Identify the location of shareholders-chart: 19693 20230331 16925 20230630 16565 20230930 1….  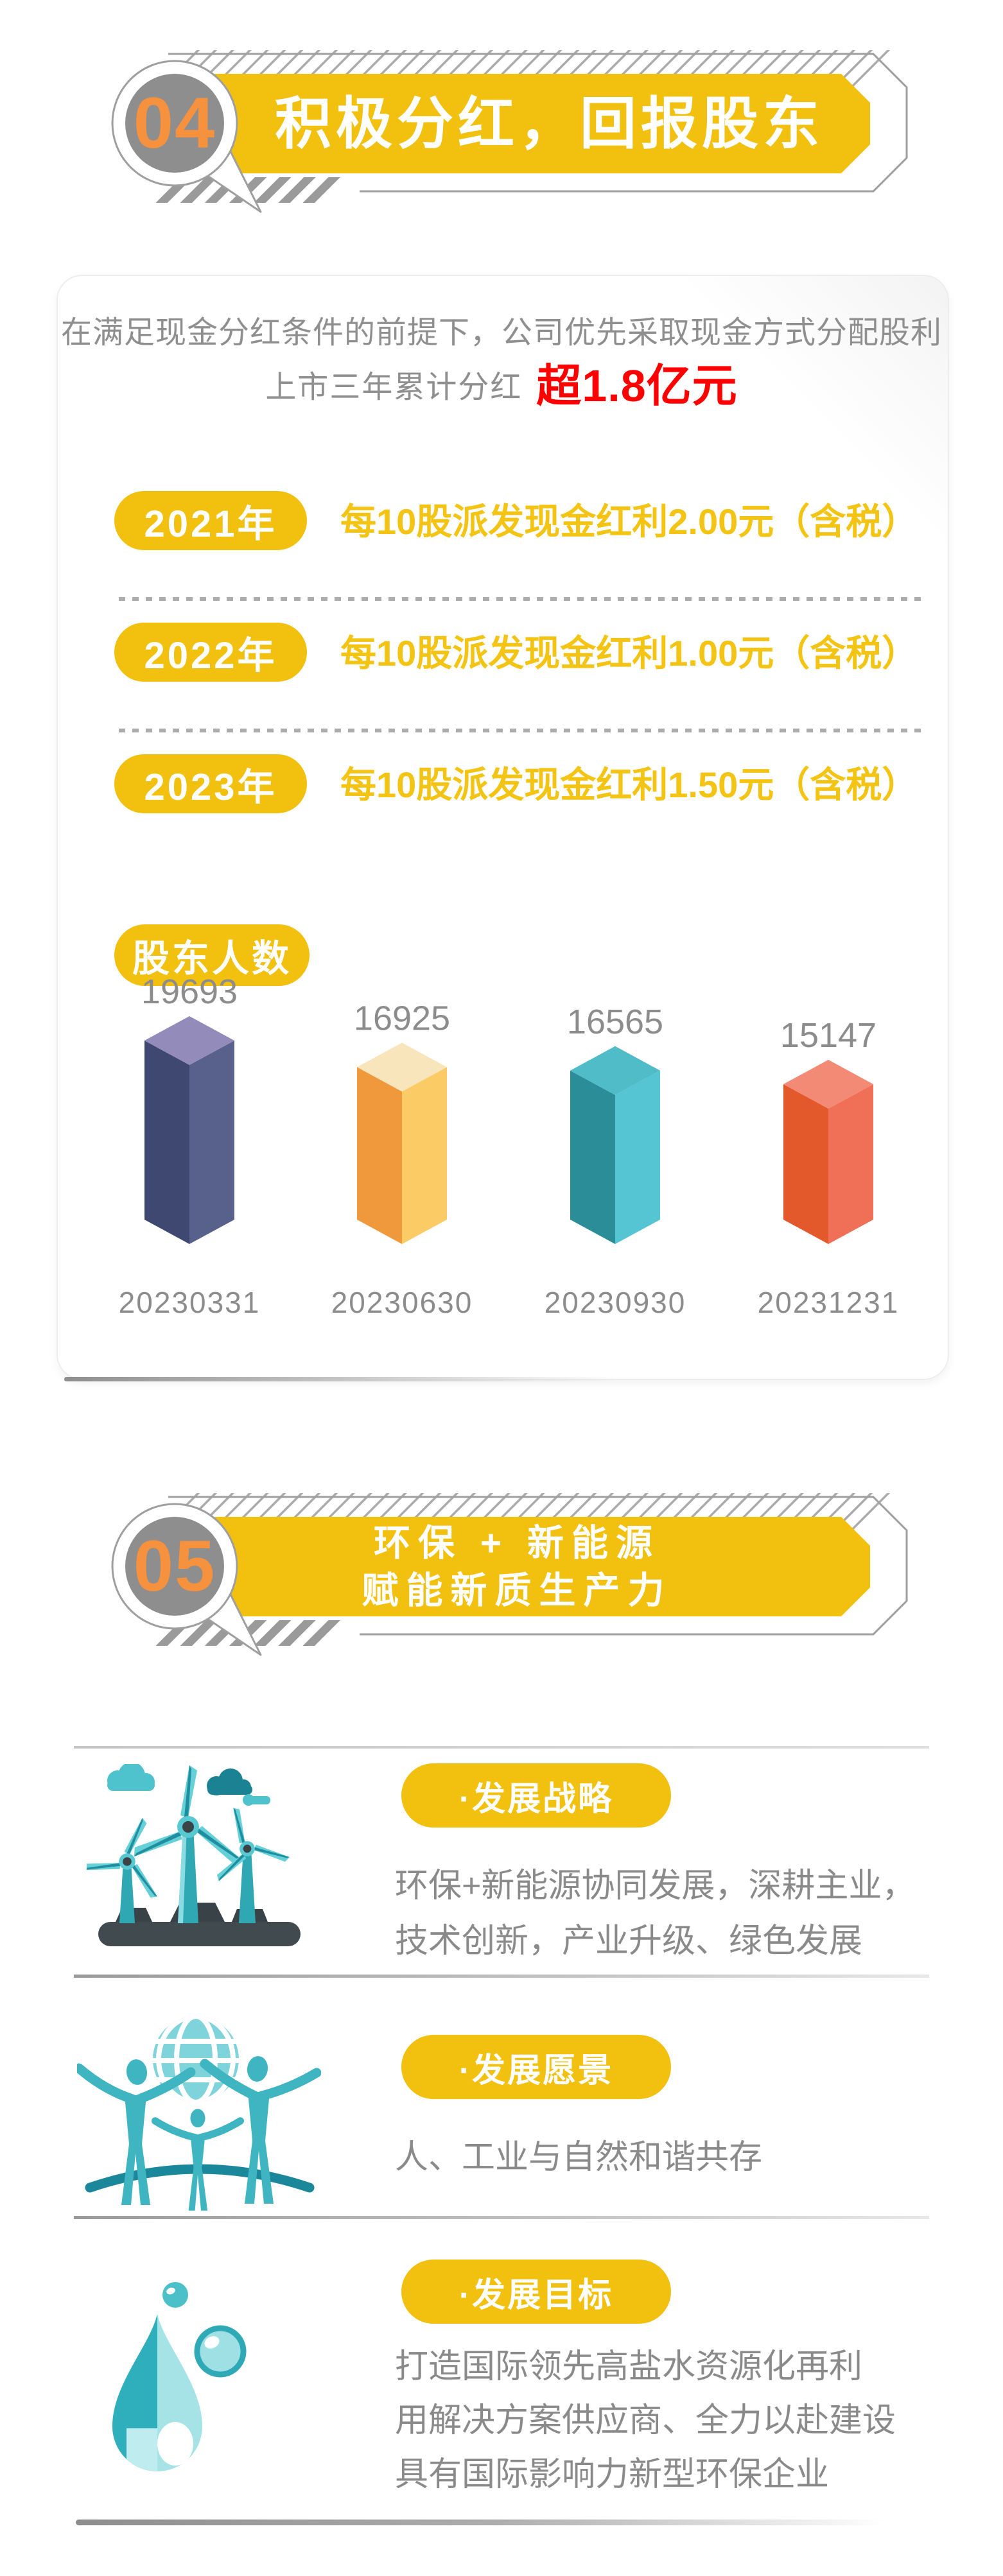
(509, 1145).